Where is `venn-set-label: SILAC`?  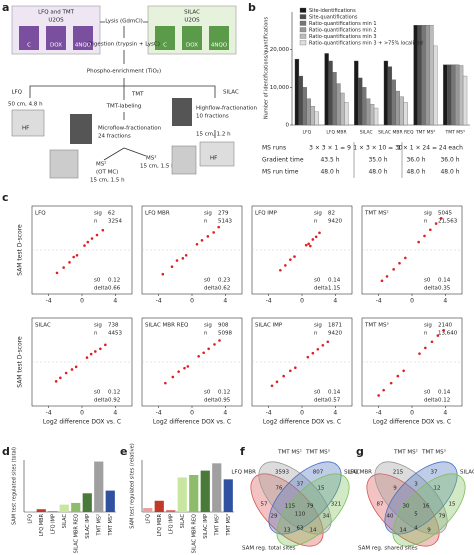 venn-set-label: SILAC is located at coordinates (352, 473).